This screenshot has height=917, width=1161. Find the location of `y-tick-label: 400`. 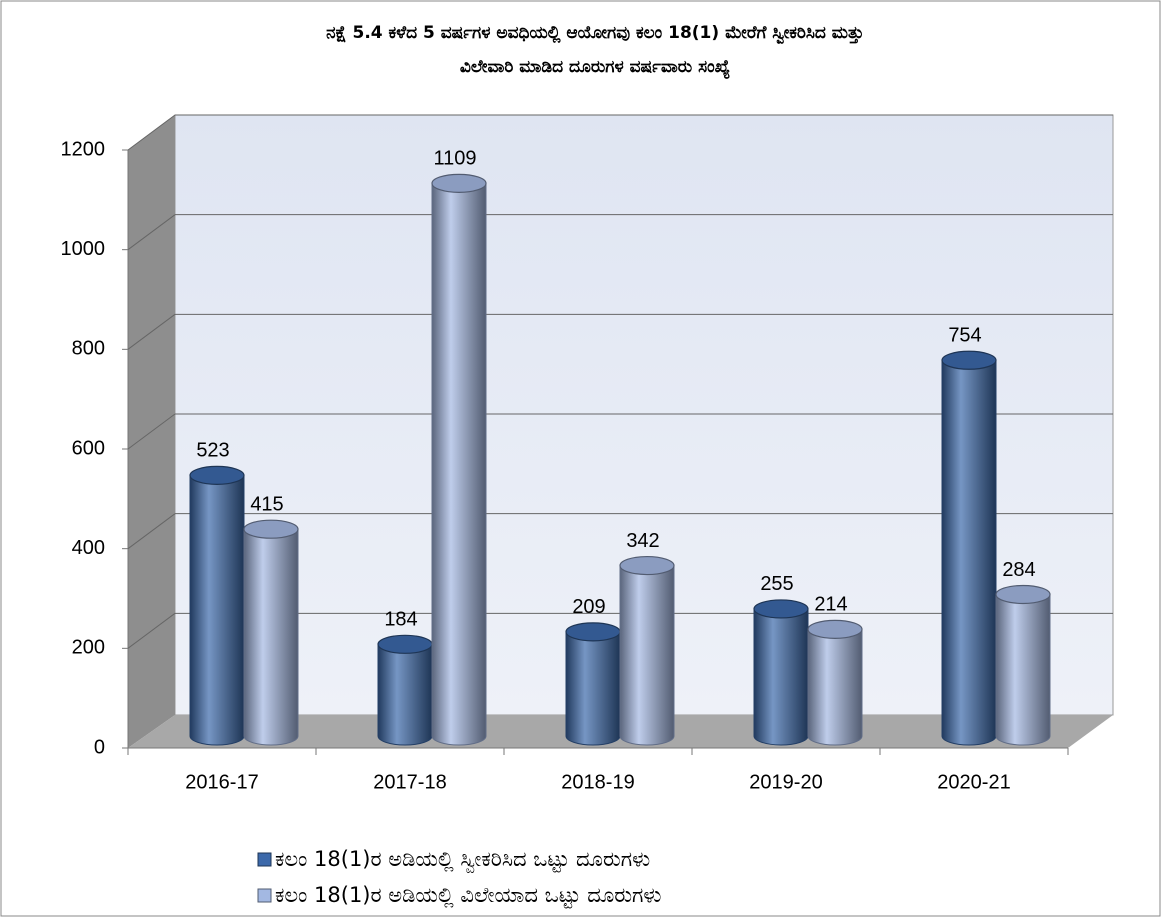

y-tick-label: 400 is located at coordinates (88, 548).